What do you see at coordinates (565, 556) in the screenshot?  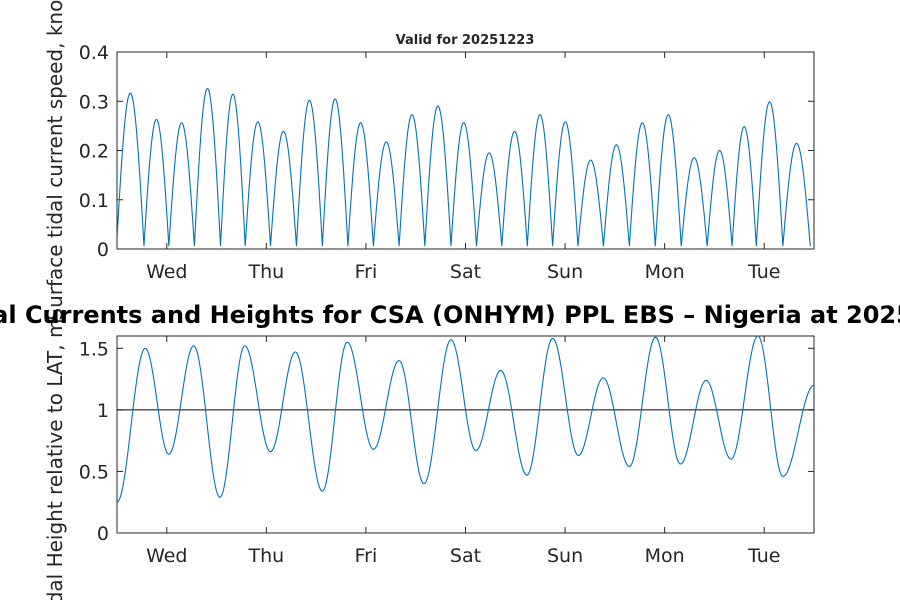 I see `height-x-tick-label: Sun` at bounding box center [565, 556].